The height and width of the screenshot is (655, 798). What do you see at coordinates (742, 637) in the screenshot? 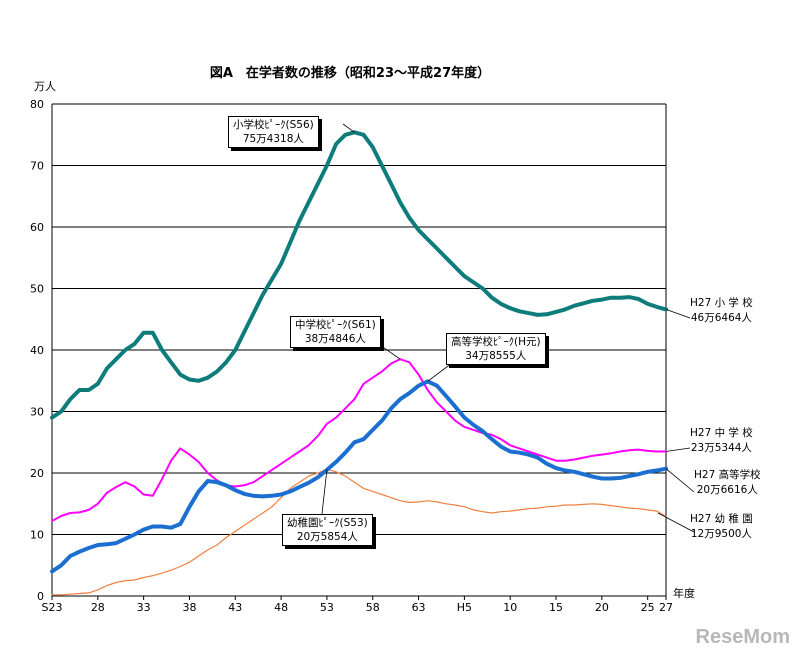
I see `watermark-logo: ReseMom` at bounding box center [742, 637].